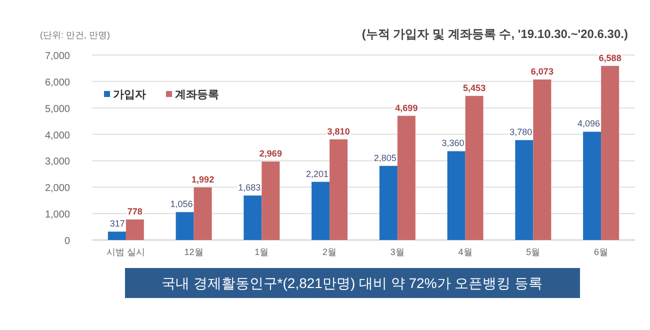  Describe the element at coordinates (57, 109) in the screenshot. I see `y-tick-label: 5,000` at that location.